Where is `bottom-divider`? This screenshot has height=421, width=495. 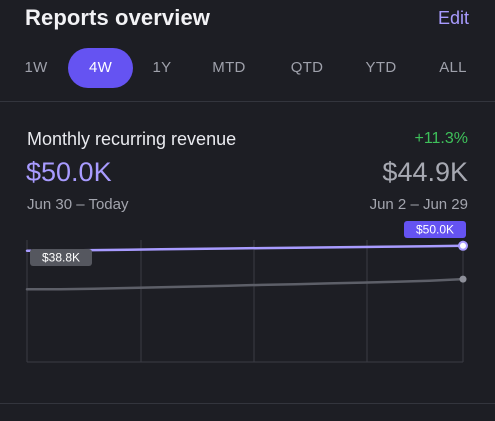
bottom-divider is located at coordinates (247, 403).